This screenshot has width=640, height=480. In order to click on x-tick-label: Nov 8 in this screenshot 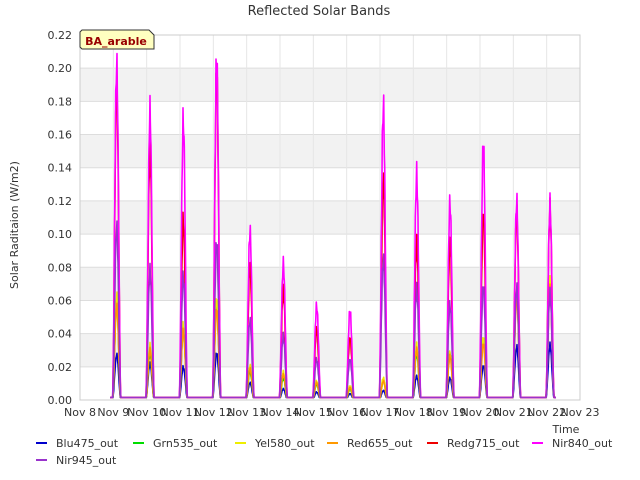, I will do `click(80, 412)`.